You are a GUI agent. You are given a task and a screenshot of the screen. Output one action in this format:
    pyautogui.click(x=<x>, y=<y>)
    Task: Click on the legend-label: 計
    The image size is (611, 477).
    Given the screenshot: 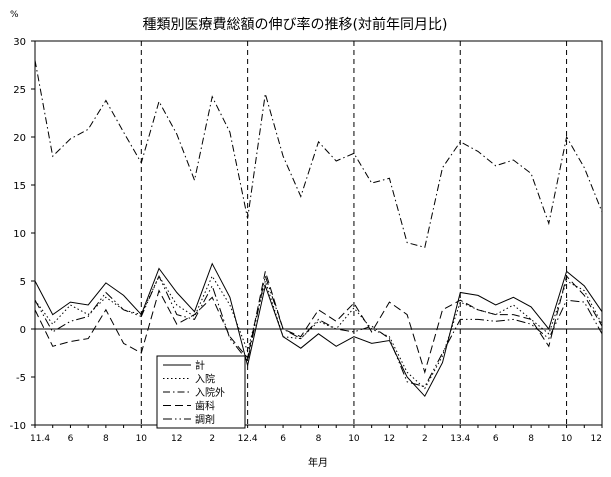 What is the action you would take?
    pyautogui.click(x=200, y=365)
    